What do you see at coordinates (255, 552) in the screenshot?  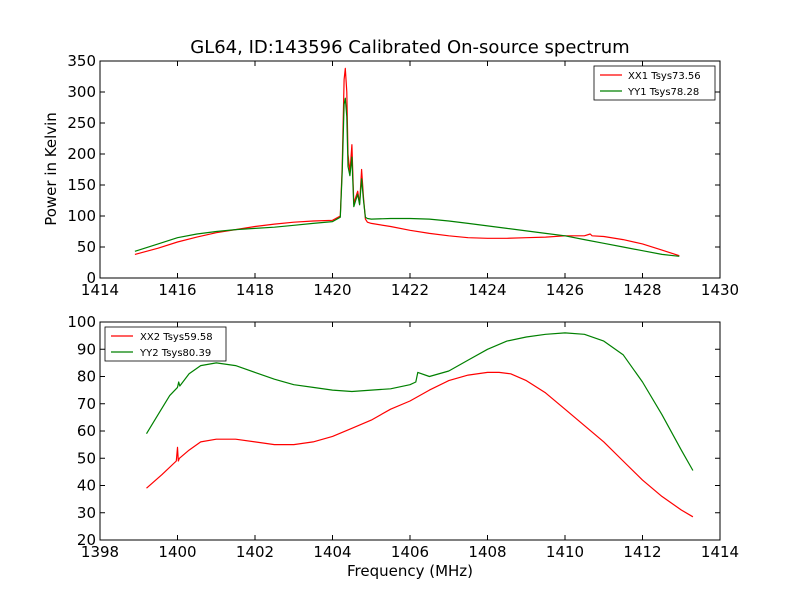 I see `bottom-xtick-label-1402: 1402` at bounding box center [255, 552].